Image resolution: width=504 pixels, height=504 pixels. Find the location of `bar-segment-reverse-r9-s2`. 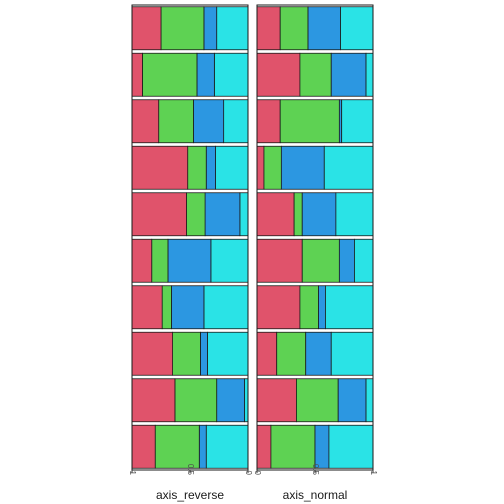

bar-segment-reverse-r9-s2 is located at coordinates (230, 400).